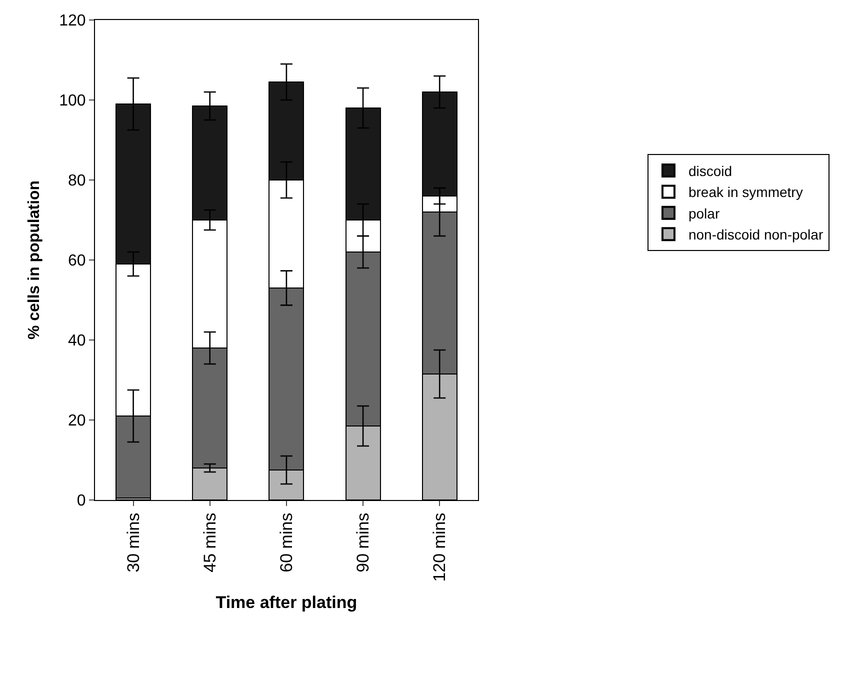 The width and height of the screenshot is (841, 690). I want to click on y-tick-label: 0, so click(81, 501).